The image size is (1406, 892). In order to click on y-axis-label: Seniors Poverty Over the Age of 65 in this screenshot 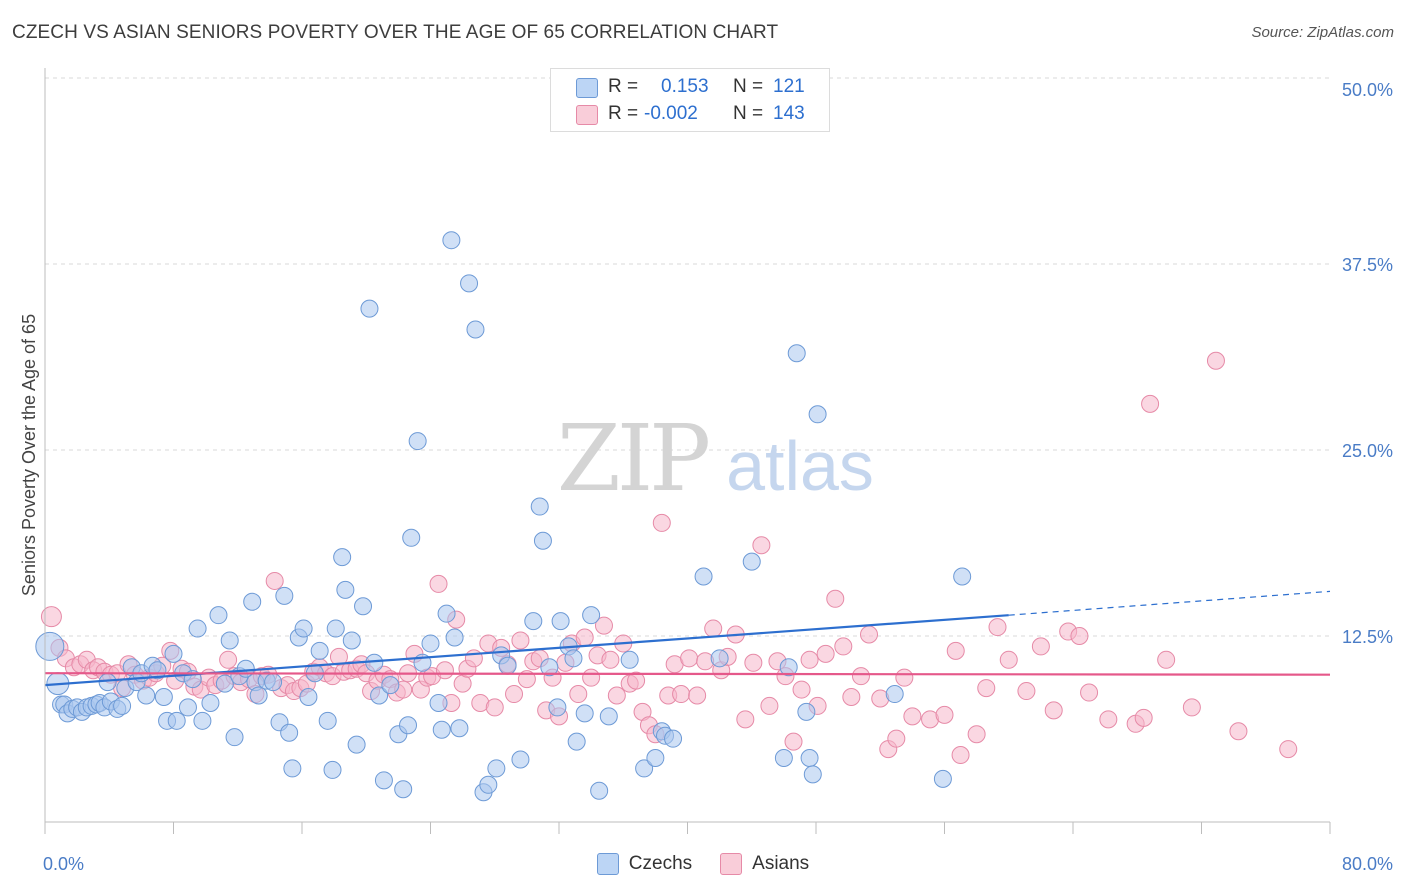, I will do `click(29, 455)`.